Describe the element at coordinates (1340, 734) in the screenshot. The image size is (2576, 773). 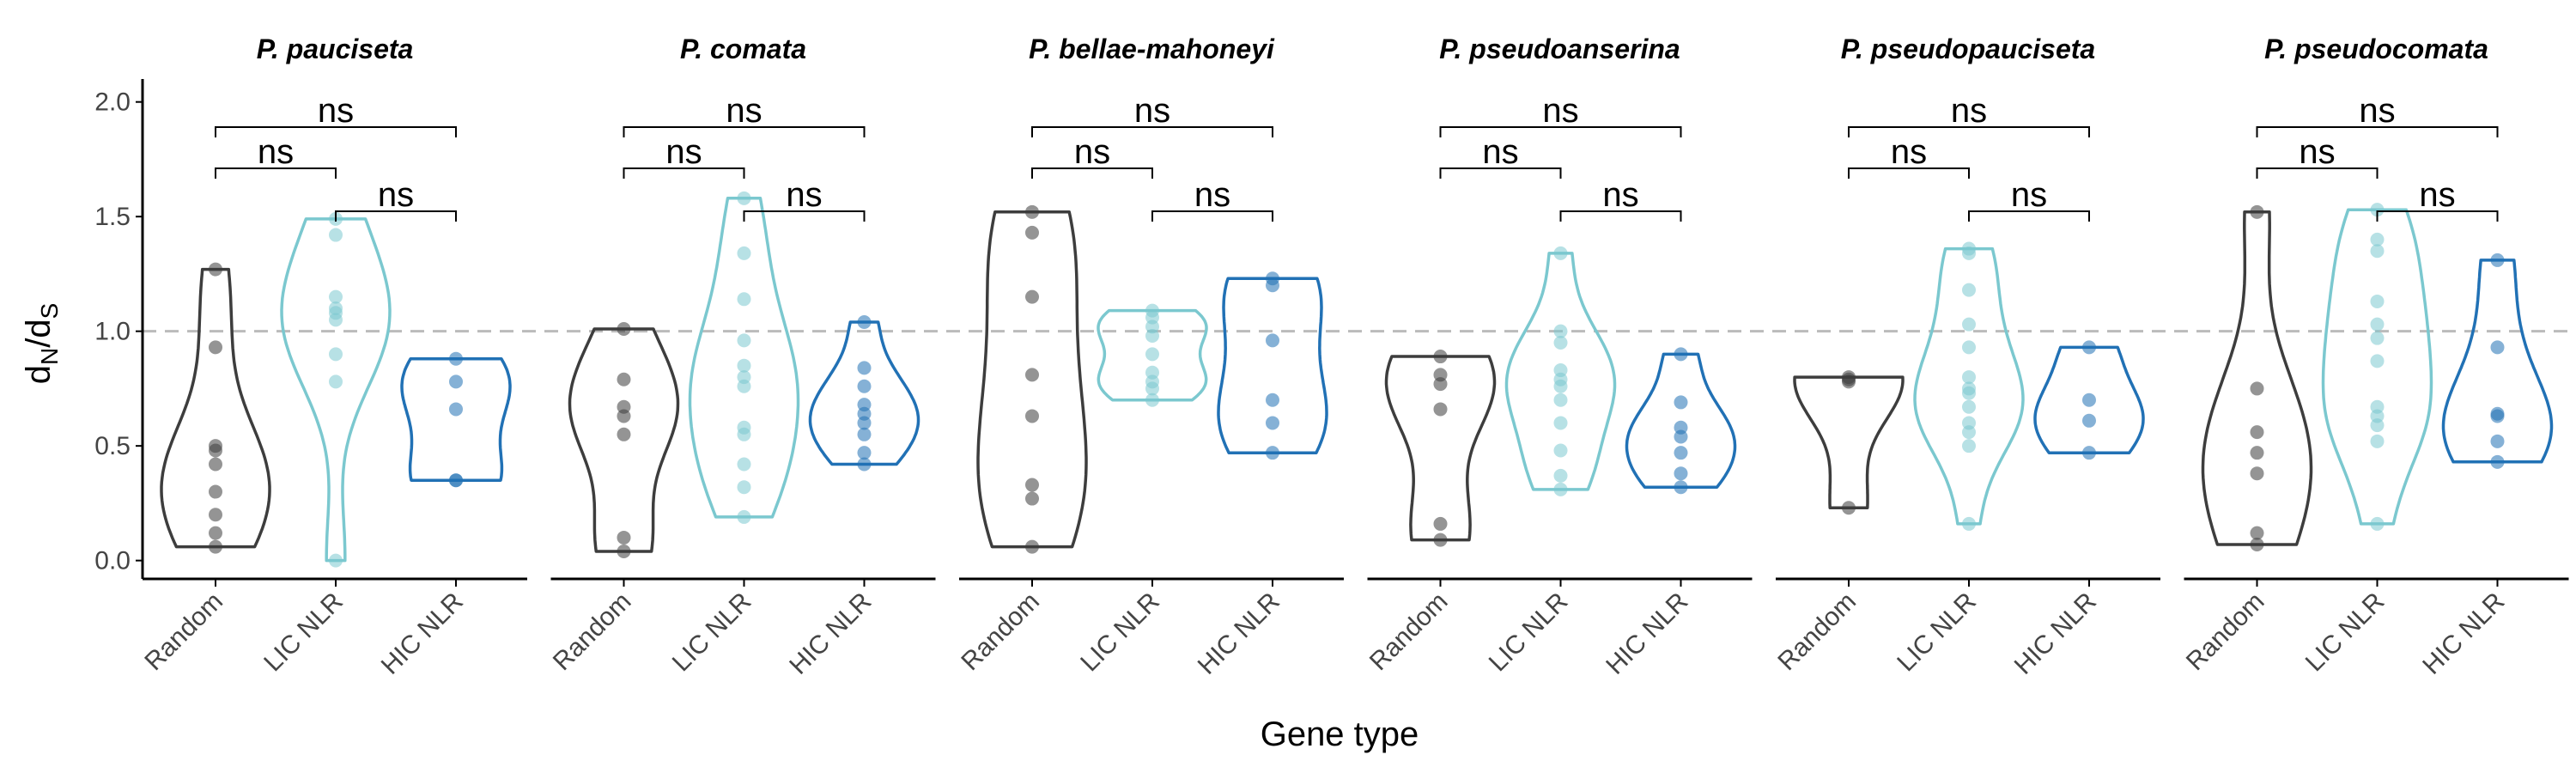
I see `x-axis-title: Gene type` at that location.